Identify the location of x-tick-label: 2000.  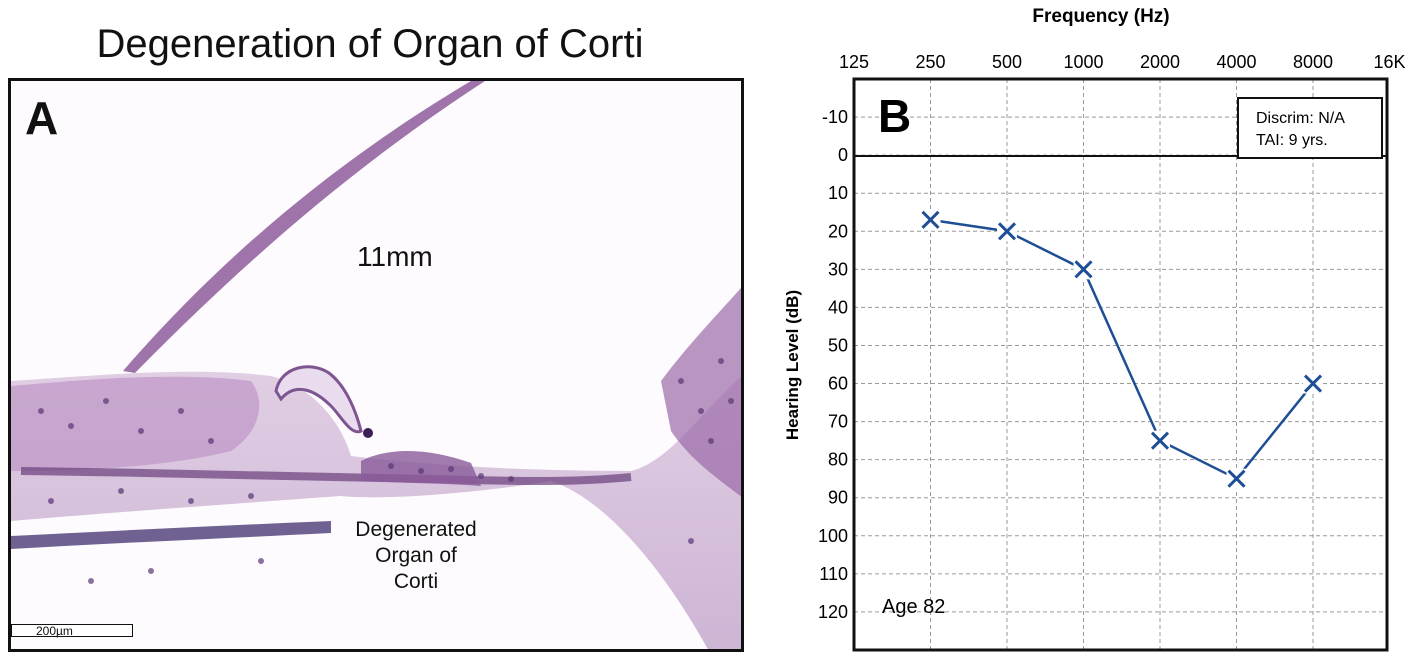
(1160, 62).